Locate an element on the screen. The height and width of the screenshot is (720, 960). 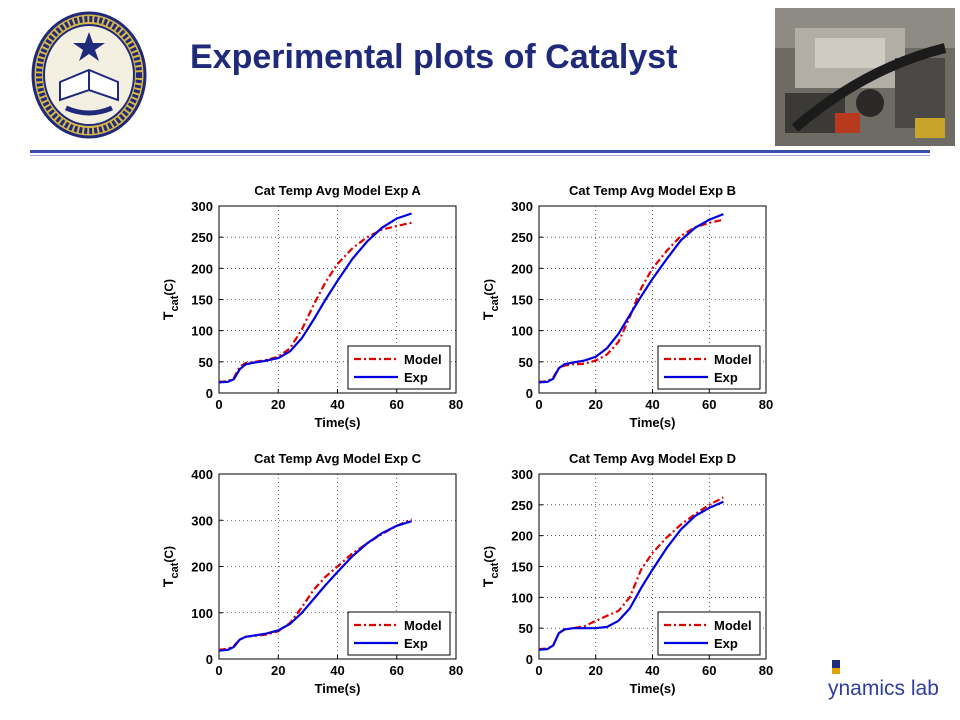
slide-title: Experimental plots of Catalyst is located at coordinates (434, 57).